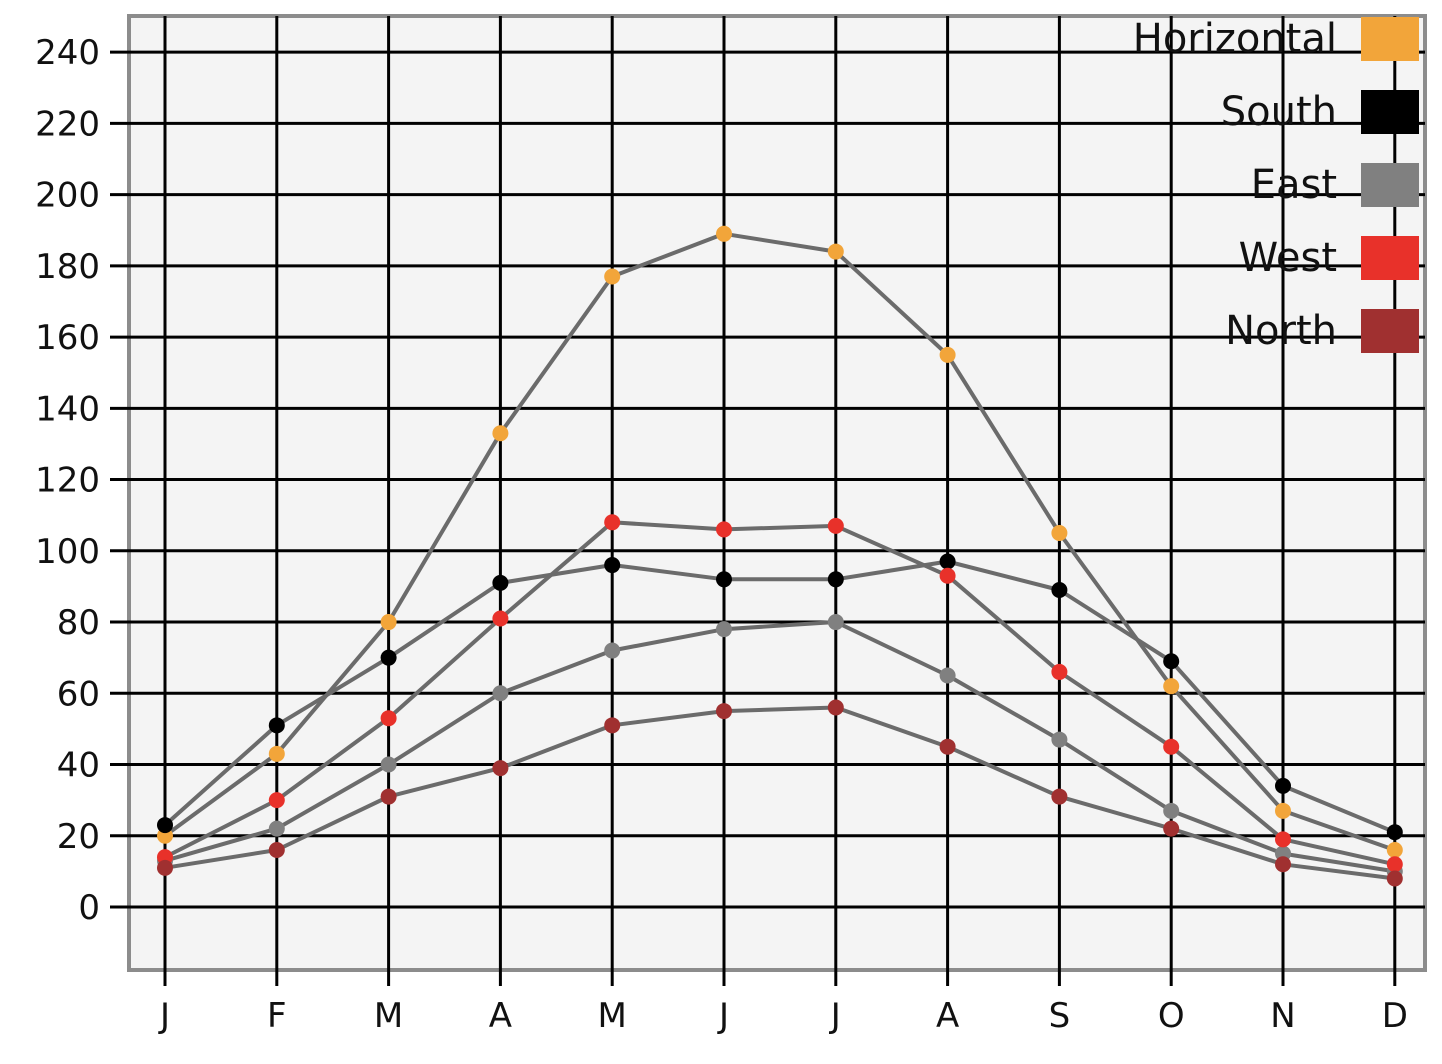 Image resolution: width=1442 pixels, height=1064 pixels. Describe the element at coordinates (67, 481) in the screenshot. I see `y-tick-label: 120` at that location.